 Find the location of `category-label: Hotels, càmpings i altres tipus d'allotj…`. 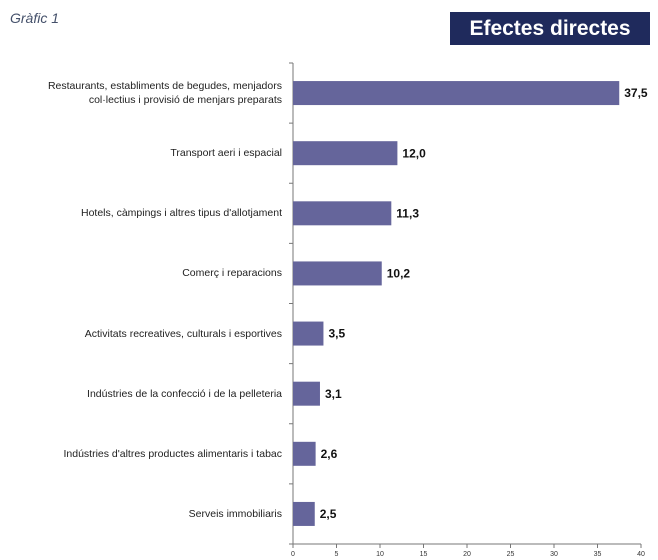

category-label: Hotels, càmpings i altres tipus d'allotj… is located at coordinates (181, 213).